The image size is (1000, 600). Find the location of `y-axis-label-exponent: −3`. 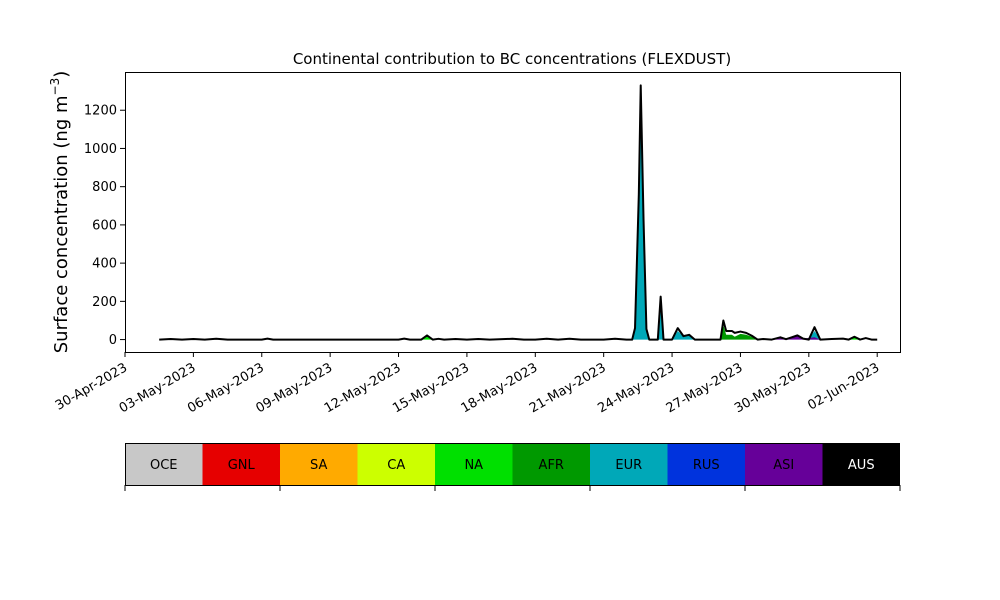

y-axis-label-exponent: −3 is located at coordinates (55, 87).